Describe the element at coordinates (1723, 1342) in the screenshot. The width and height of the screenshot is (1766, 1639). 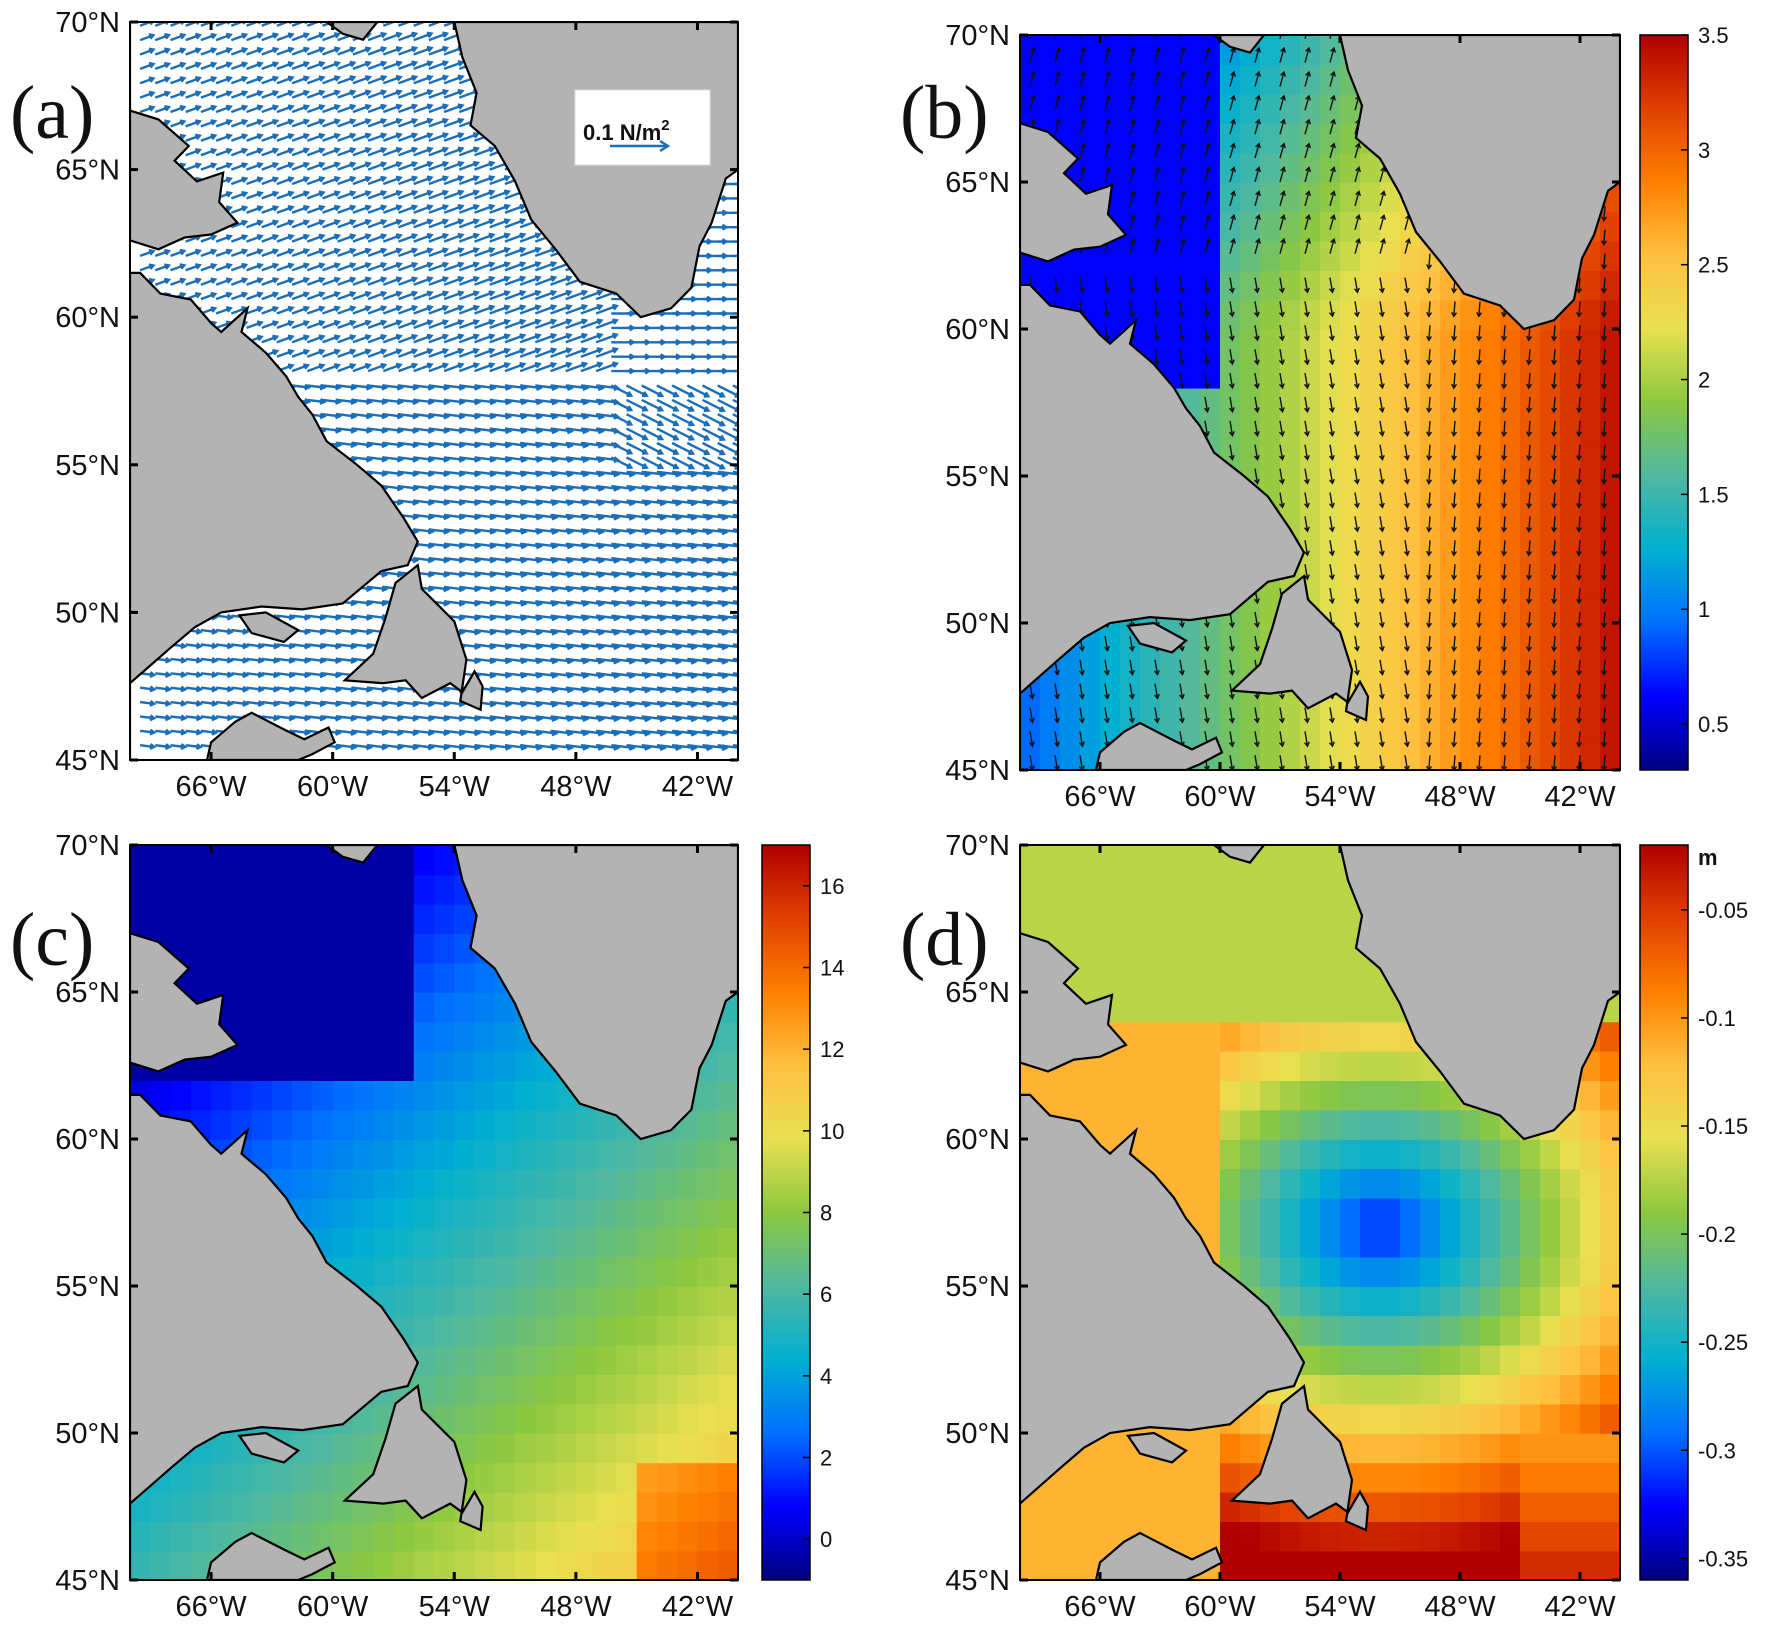
I see `colorbar-tick-label: -0.25` at that location.